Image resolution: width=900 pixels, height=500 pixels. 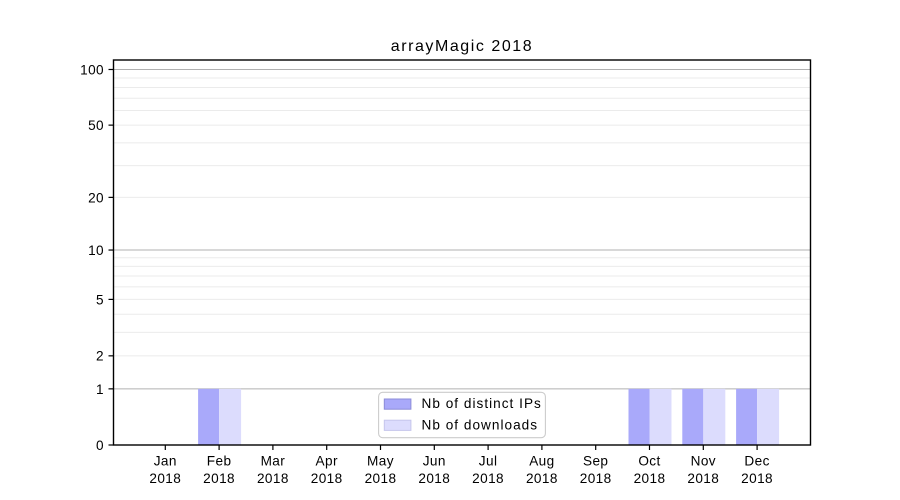 I want to click on svg-text: Jul, so click(x=488, y=460).